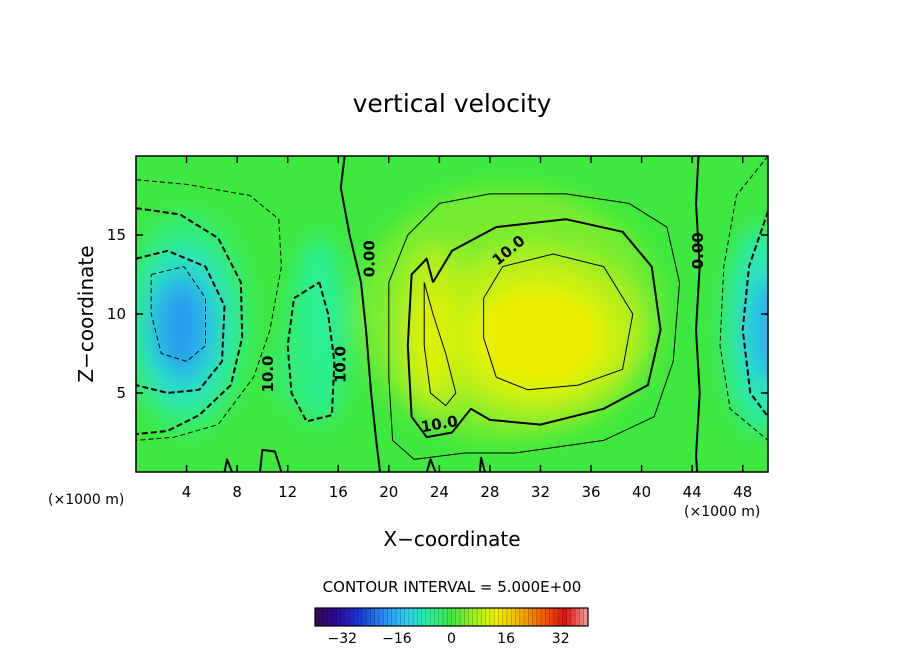 The width and height of the screenshot is (904, 654). What do you see at coordinates (451, 539) in the screenshot?
I see `x-axis-label: X−coordinate` at bounding box center [451, 539].